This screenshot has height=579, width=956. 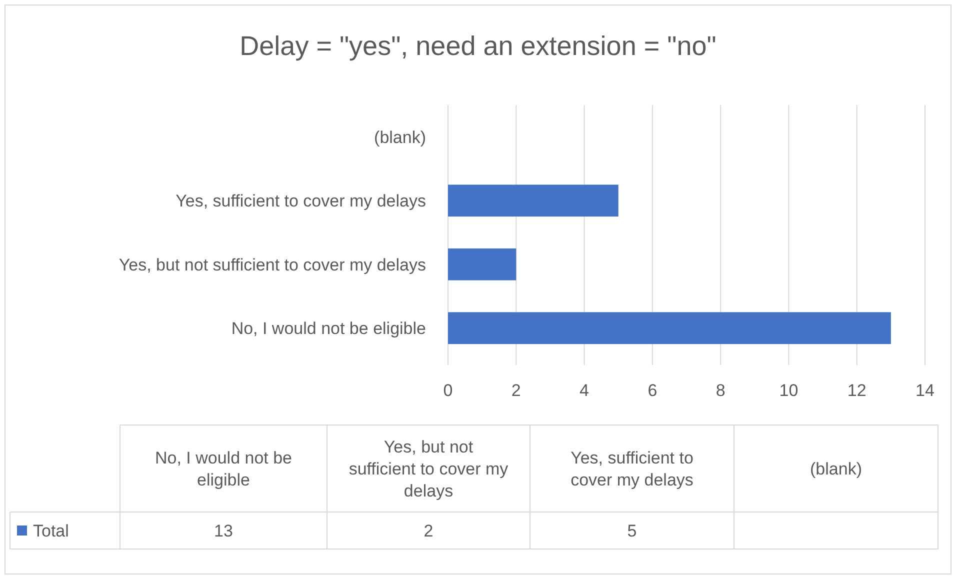 I want to click on x-tick-label: 6, so click(x=653, y=390).